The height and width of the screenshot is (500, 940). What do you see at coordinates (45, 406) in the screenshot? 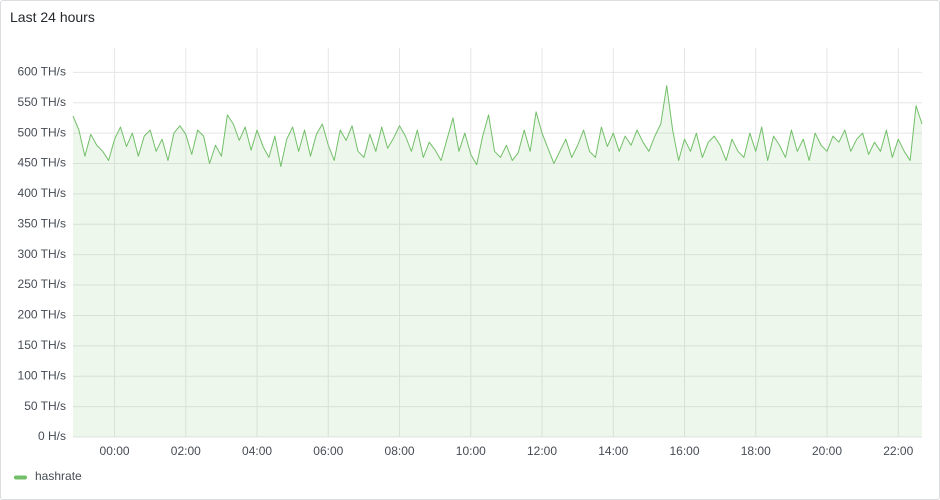
I see `y-tick-label: 50 TH/s` at bounding box center [45, 406].